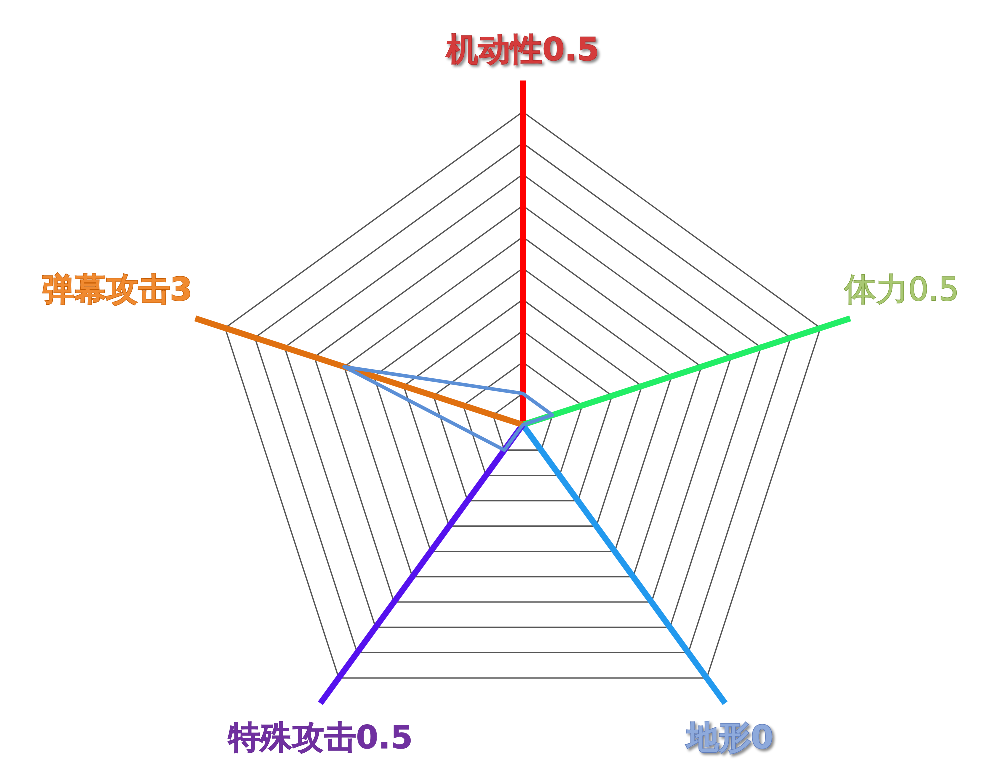  I want to click on spoke-label: 体力0.5, so click(902, 289).